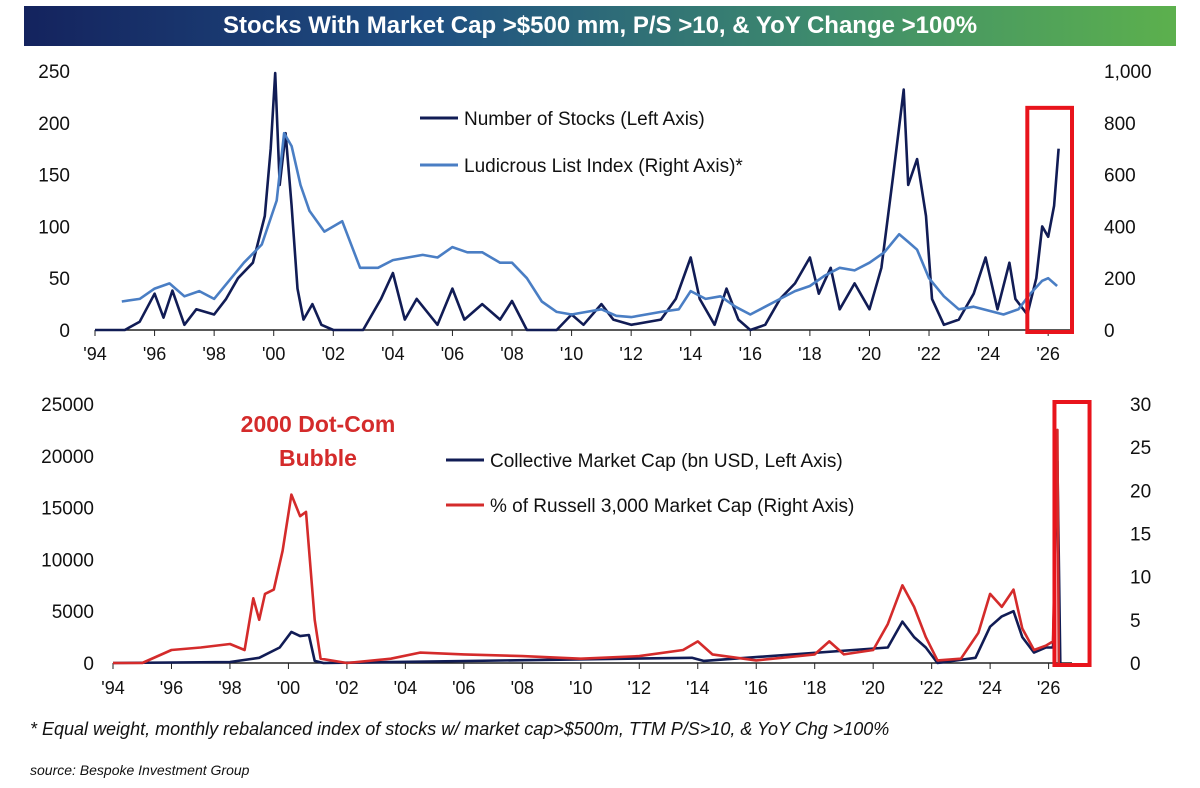 The width and height of the screenshot is (1200, 788). What do you see at coordinates (67, 509) in the screenshot?
I see `y-left-tick-label: 15000` at bounding box center [67, 509].